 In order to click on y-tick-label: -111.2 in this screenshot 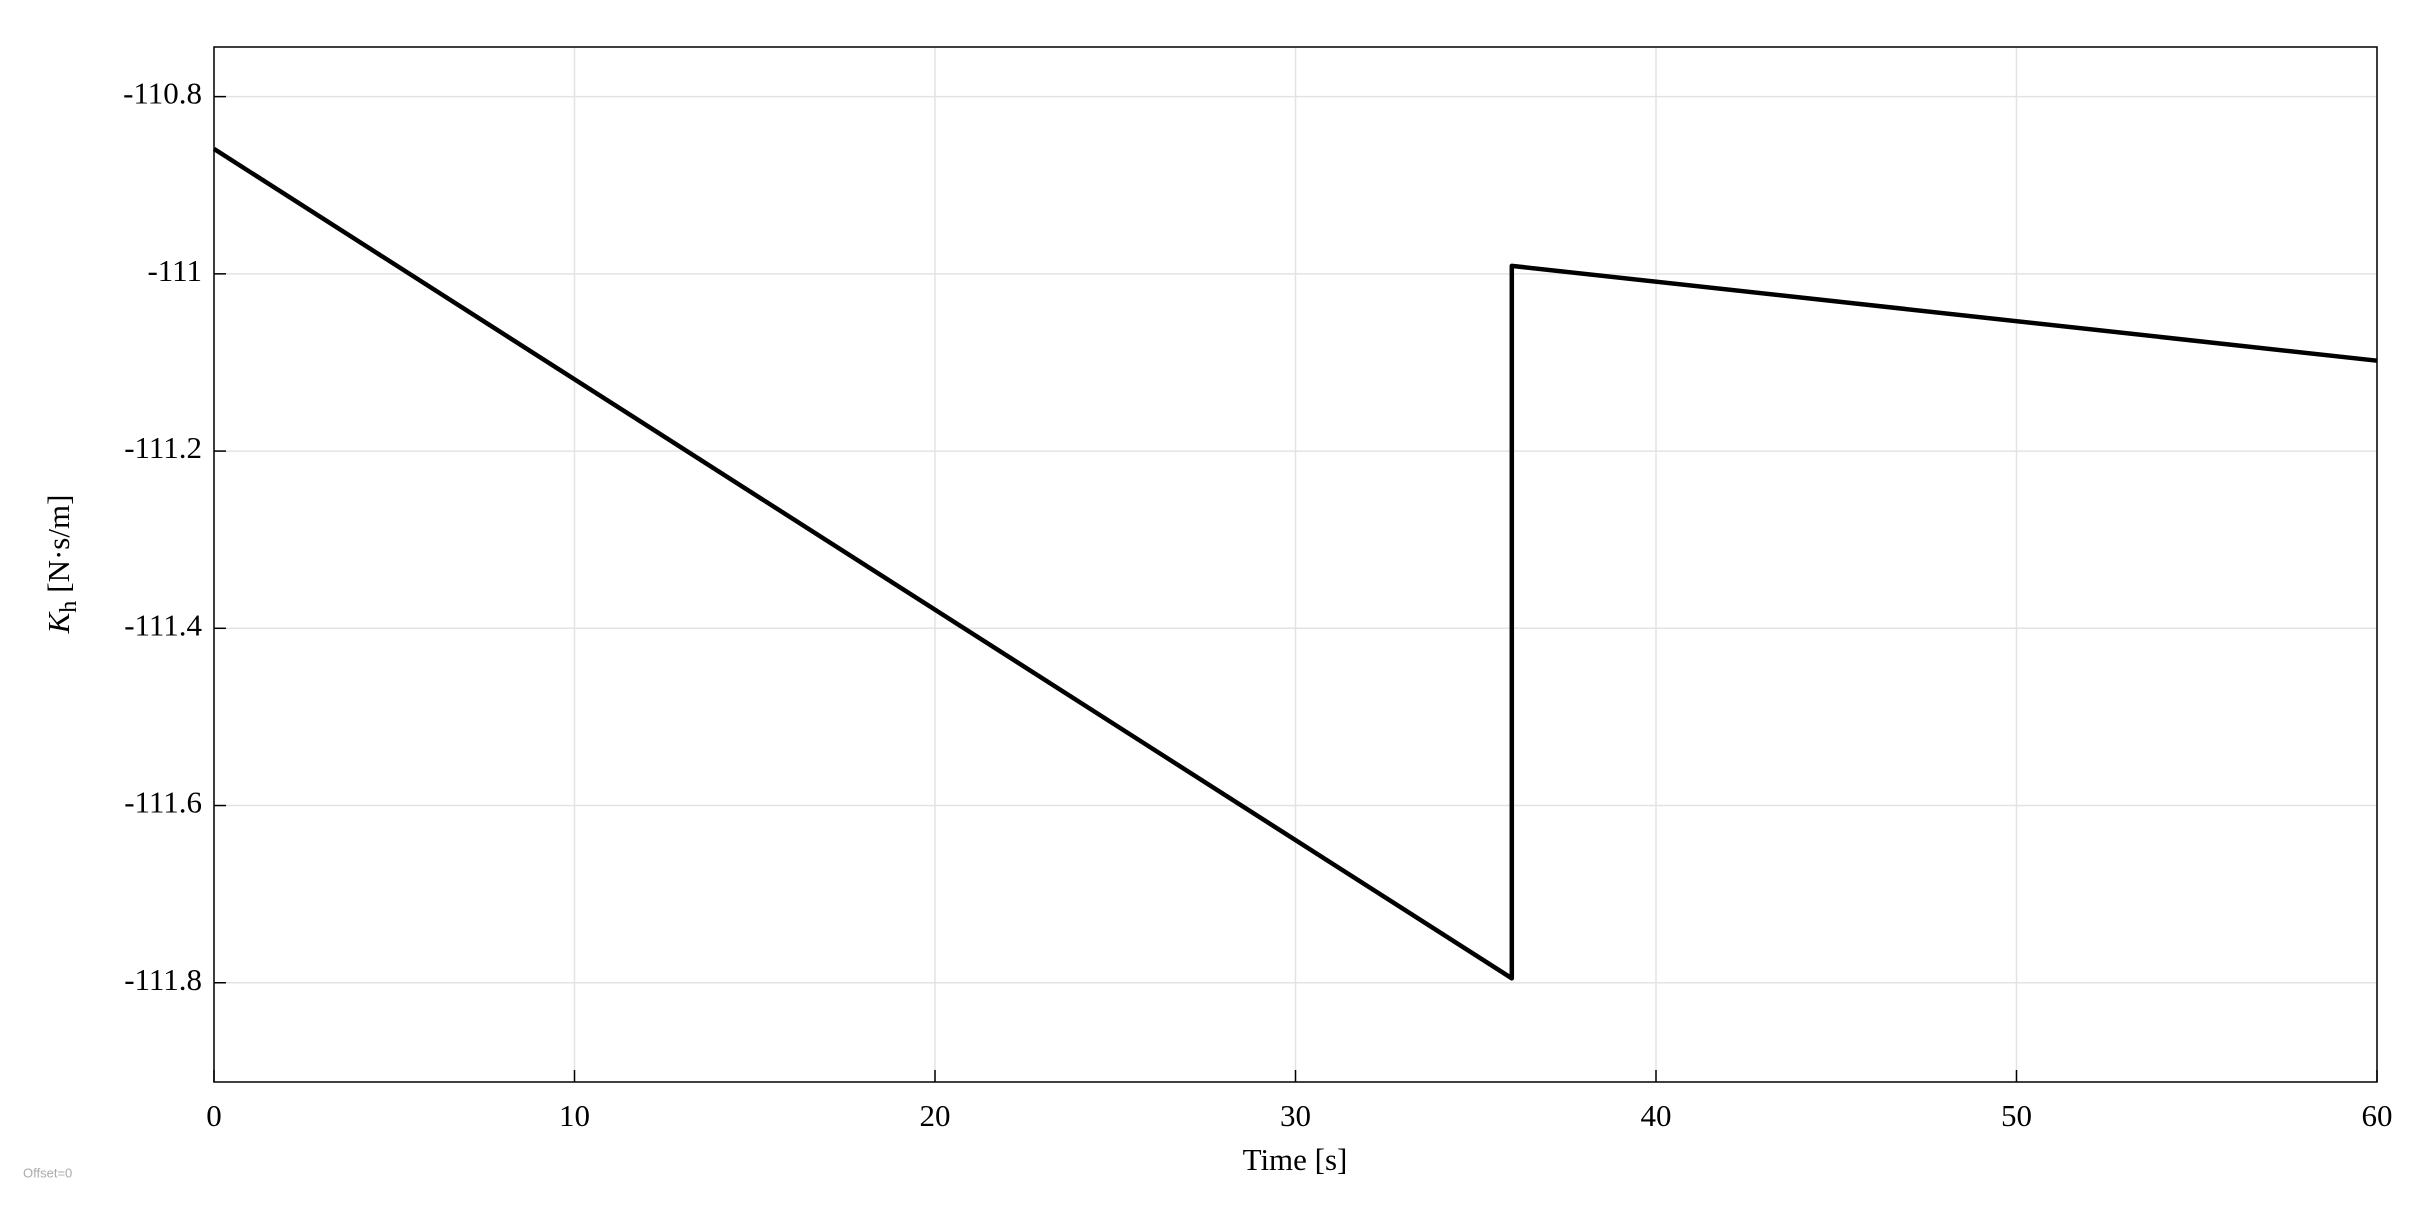, I will do `click(163, 447)`.